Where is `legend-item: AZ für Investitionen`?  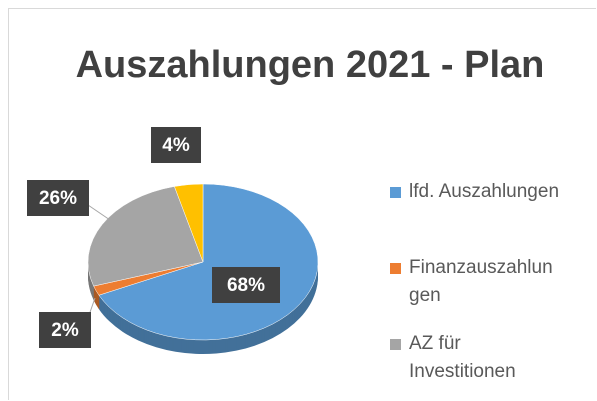
legend-item: AZ für Investitionen is located at coordinates (480, 358).